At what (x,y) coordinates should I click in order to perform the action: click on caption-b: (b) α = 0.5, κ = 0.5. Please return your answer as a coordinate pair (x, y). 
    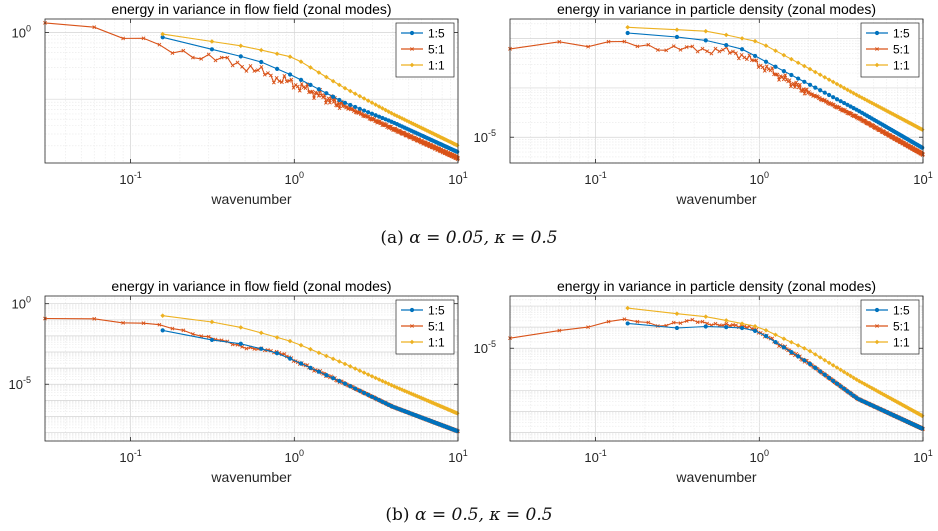
    Looking at the image, I should click on (469, 515).